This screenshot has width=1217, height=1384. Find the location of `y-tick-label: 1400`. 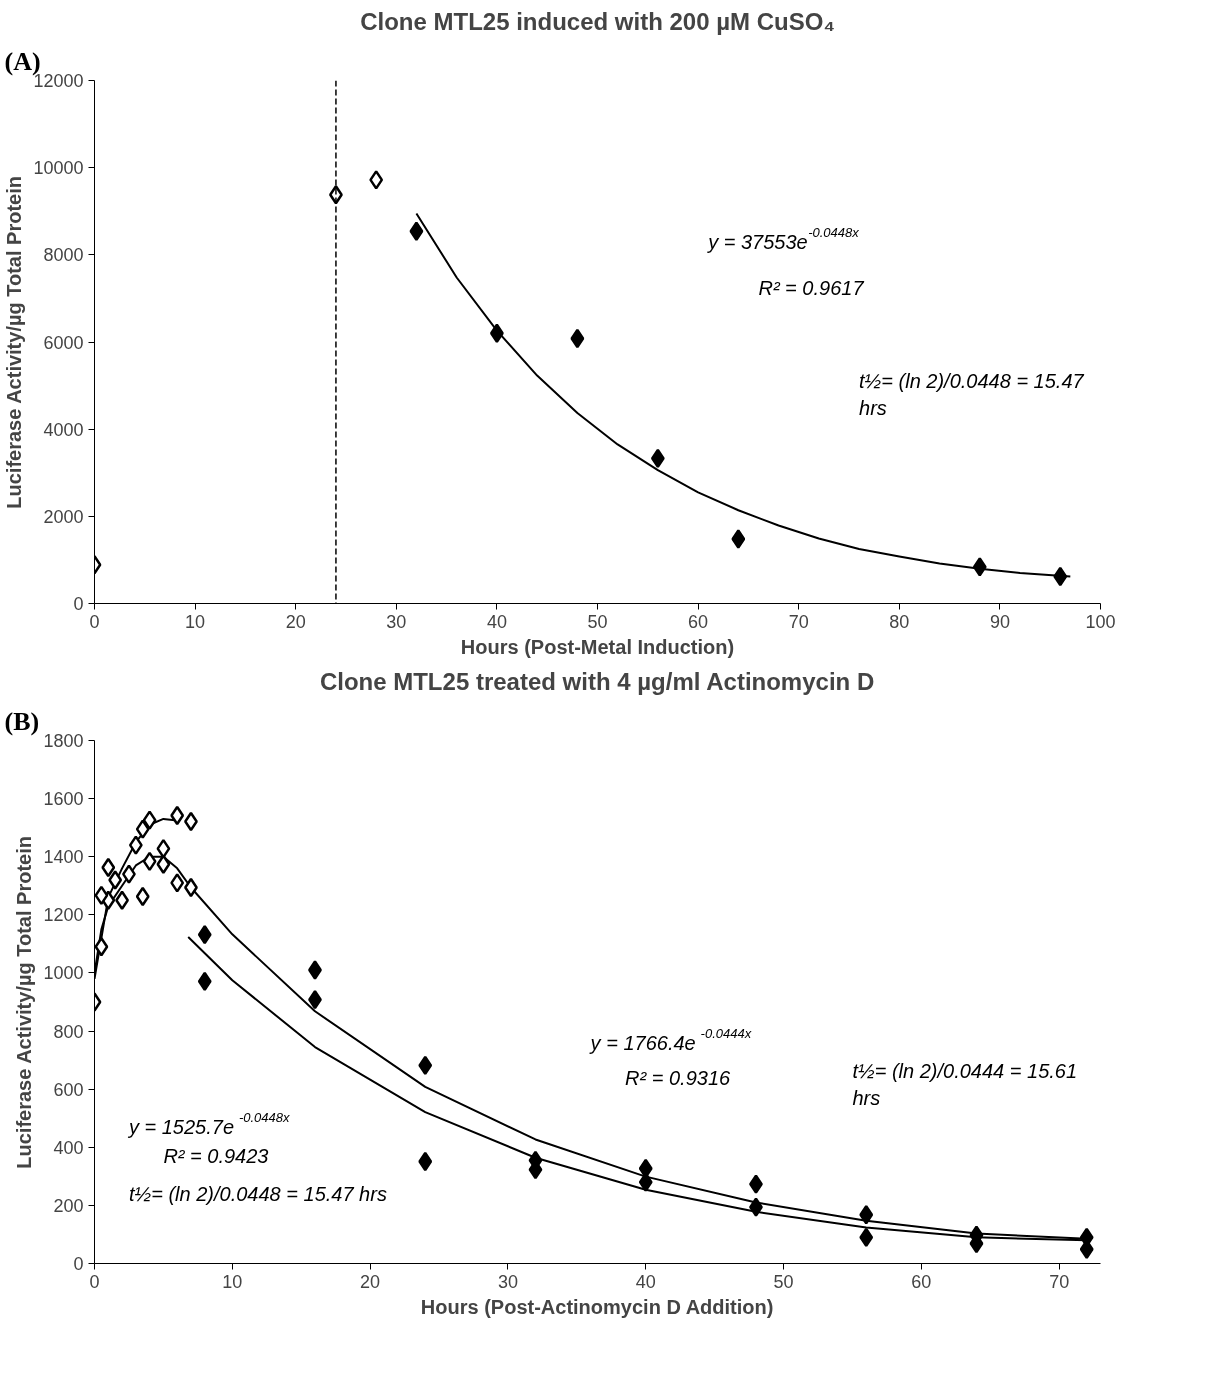

y-tick-label: 1400 is located at coordinates (63, 857).